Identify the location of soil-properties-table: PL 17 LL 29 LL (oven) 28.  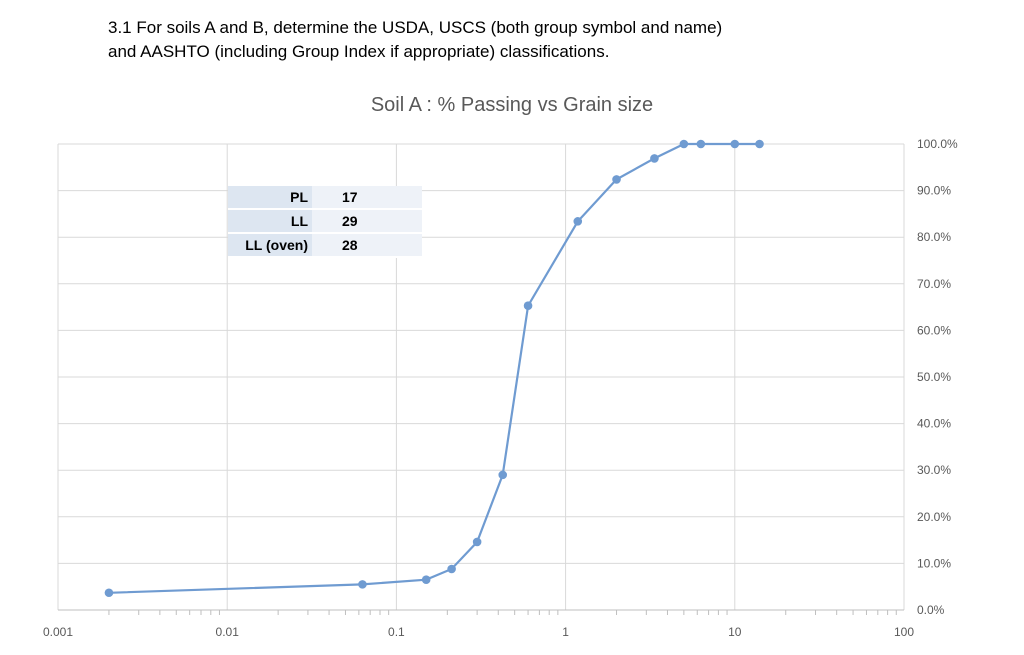
(325, 222).